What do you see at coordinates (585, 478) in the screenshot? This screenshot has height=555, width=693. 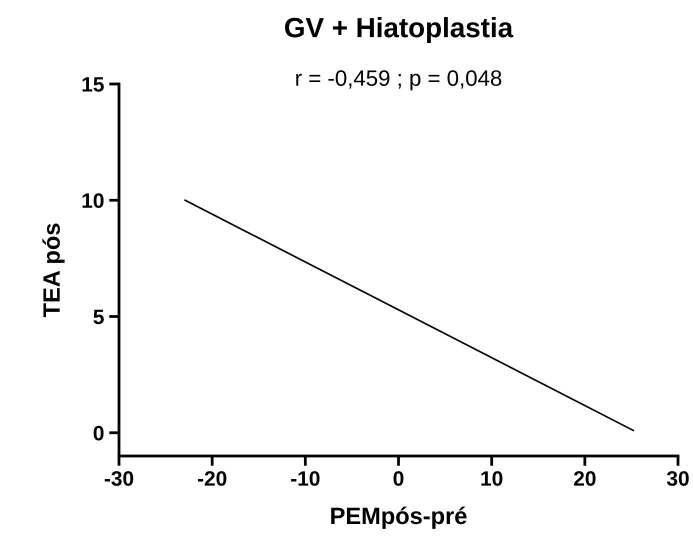 I see `x-tick-label: 20` at bounding box center [585, 478].